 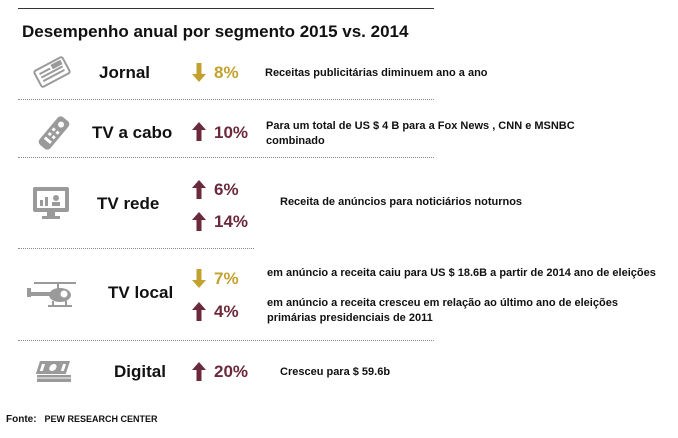 What do you see at coordinates (226, 72) in the screenshot?
I see `change-value: 8%` at bounding box center [226, 72].